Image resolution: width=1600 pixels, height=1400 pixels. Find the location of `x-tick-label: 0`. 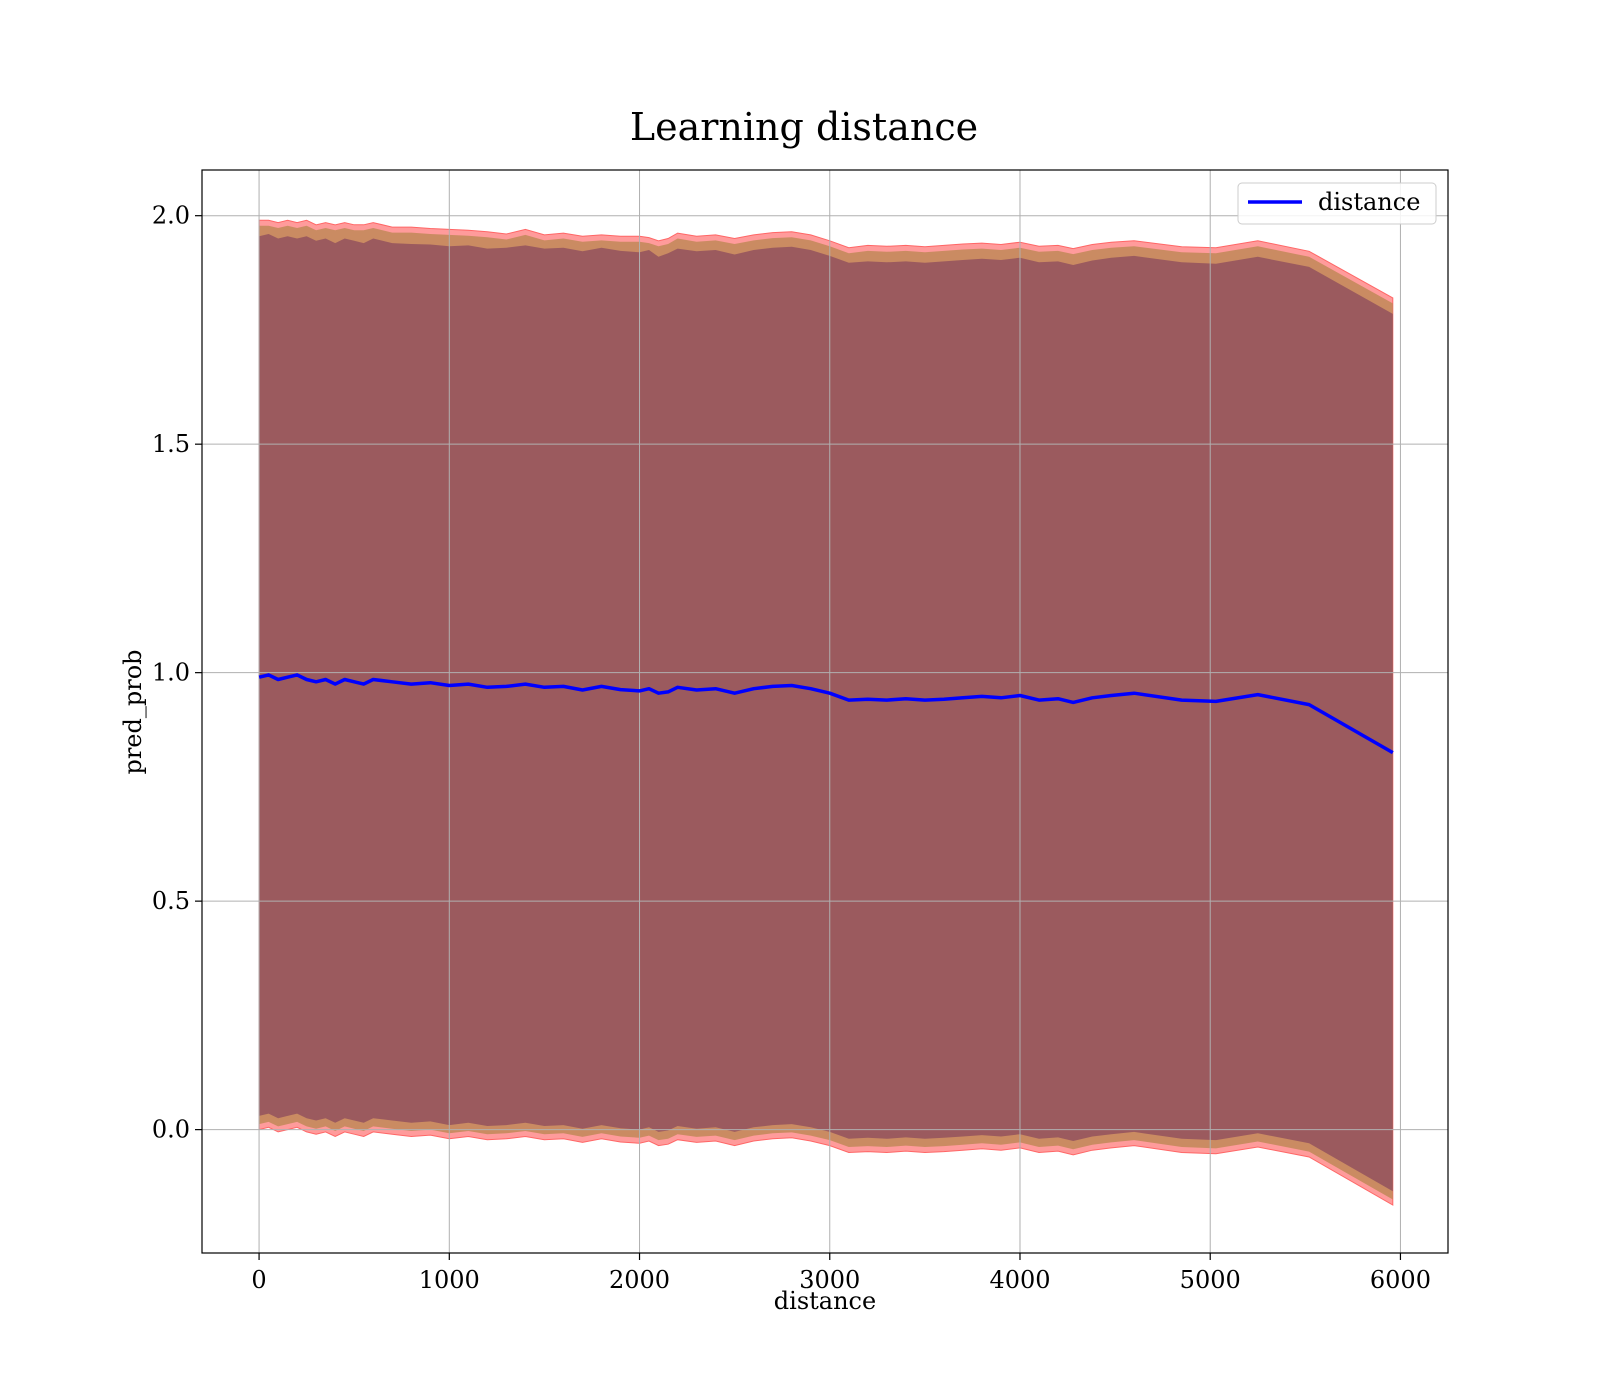

x-tick-label: 0 is located at coordinates (258, 1280).